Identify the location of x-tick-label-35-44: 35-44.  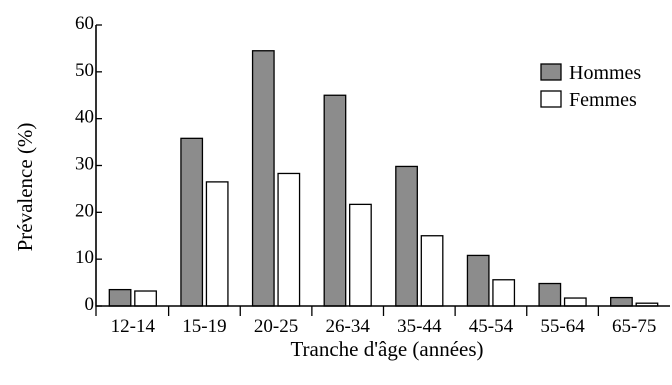
(419, 326).